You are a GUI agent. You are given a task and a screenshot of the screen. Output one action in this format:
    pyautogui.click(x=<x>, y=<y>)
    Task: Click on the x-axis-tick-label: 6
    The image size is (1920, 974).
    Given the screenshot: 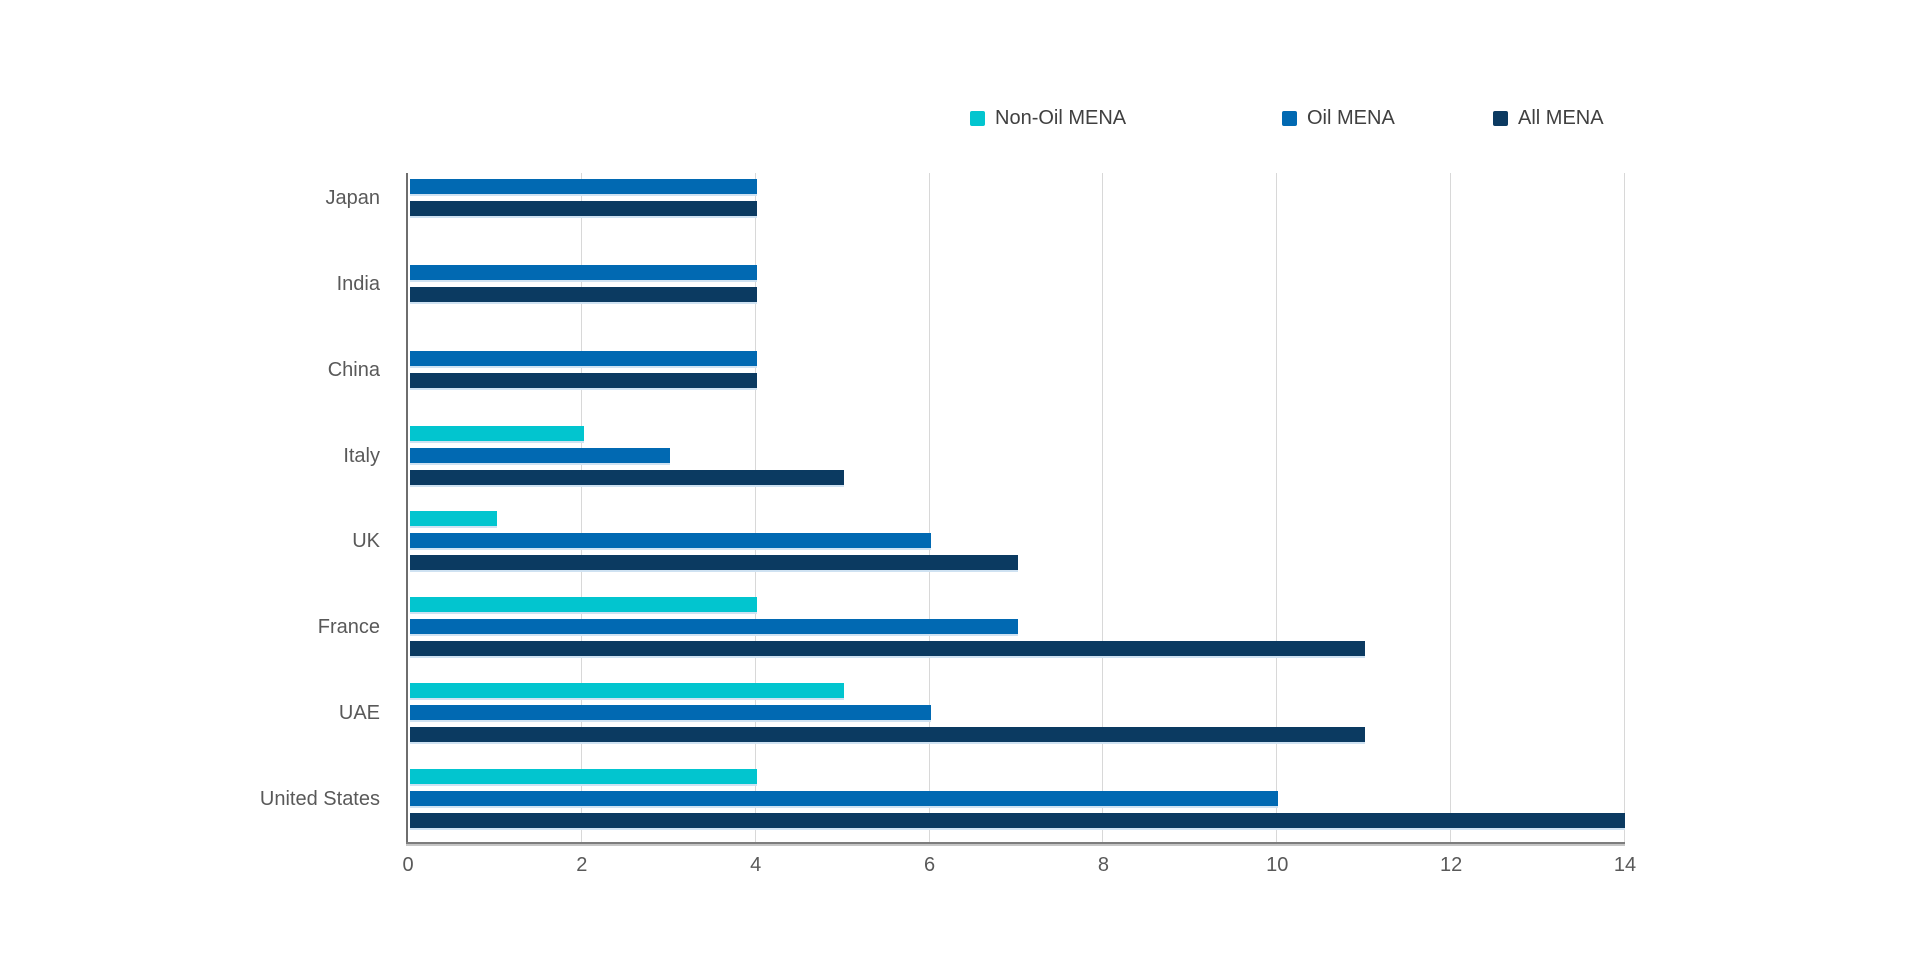 What is the action you would take?
    pyautogui.click(x=930, y=865)
    